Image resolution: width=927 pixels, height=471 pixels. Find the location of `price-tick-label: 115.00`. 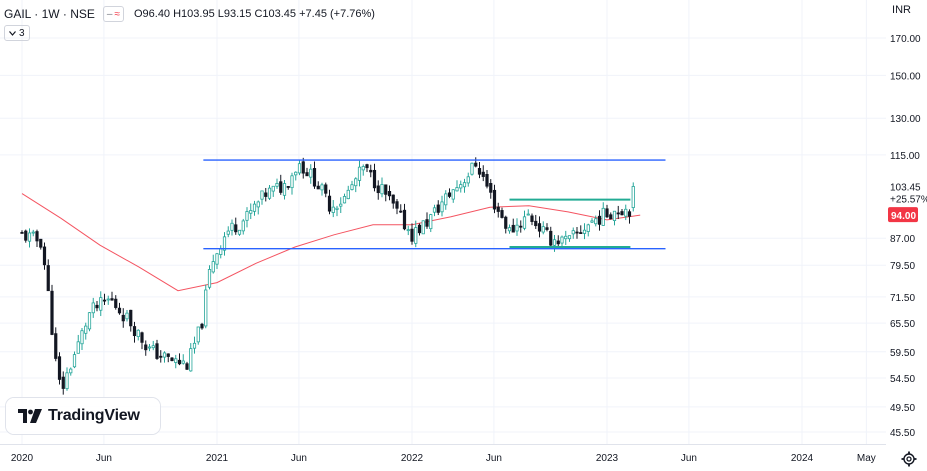

price-tick-label: 115.00 is located at coordinates (905, 156).